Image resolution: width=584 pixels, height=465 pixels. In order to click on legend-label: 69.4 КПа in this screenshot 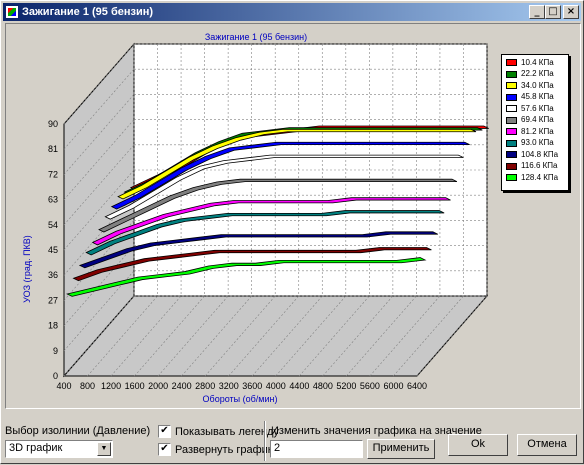, I will do `click(537, 120)`.